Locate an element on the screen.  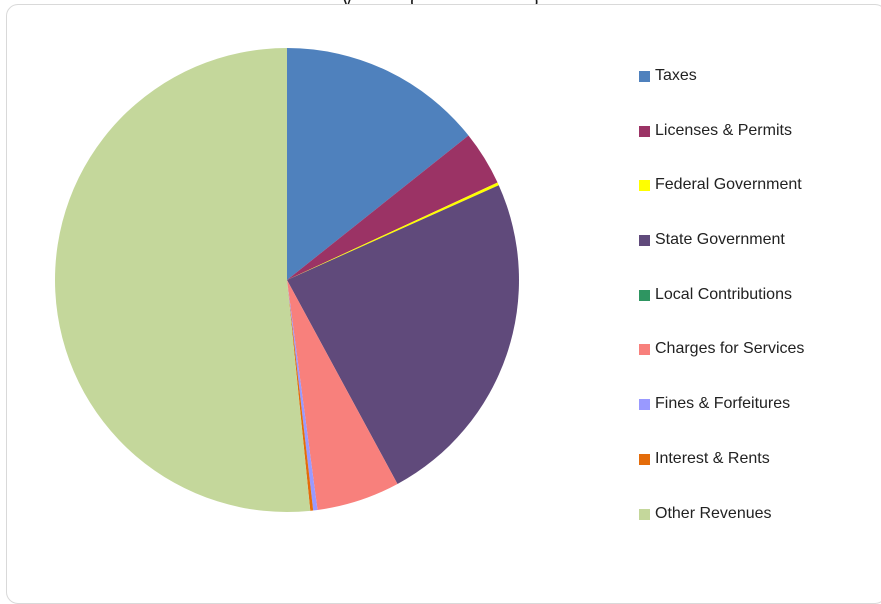
legend-item: Taxes is located at coordinates (721, 92).